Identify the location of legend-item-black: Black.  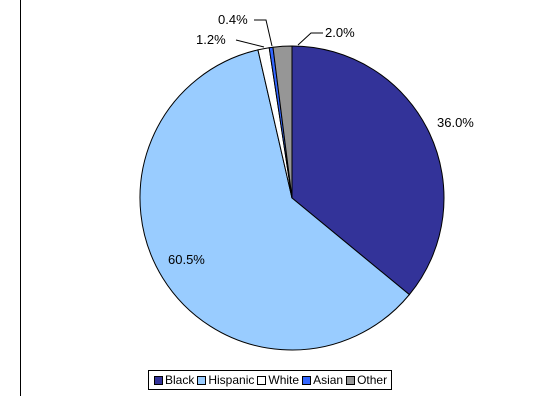
(174, 380).